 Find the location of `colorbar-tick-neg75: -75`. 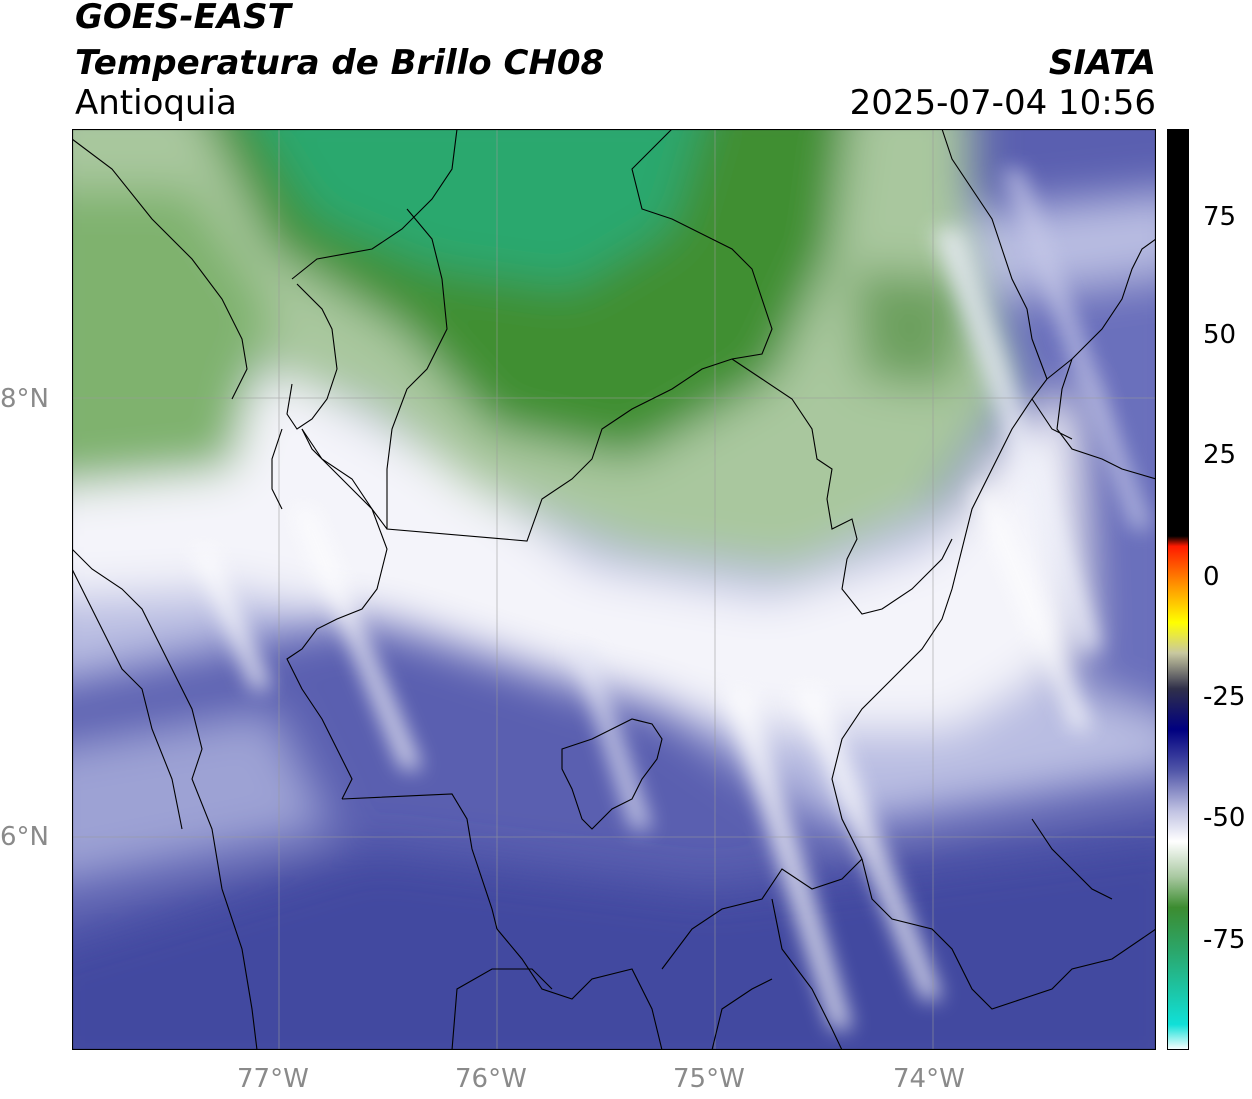

colorbar-tick-neg75: -75 is located at coordinates (1224, 940).